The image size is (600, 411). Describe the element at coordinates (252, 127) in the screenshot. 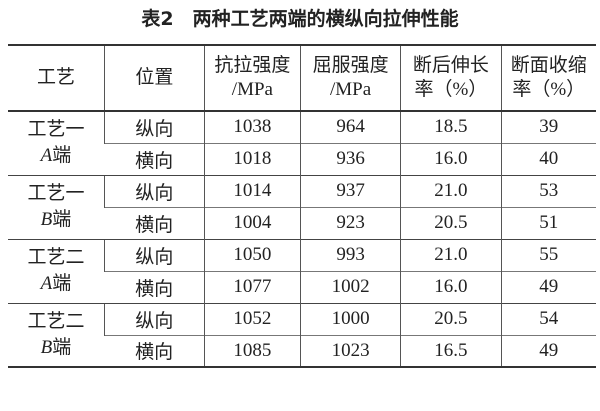

I see `tensile-cell: 1038` at that location.